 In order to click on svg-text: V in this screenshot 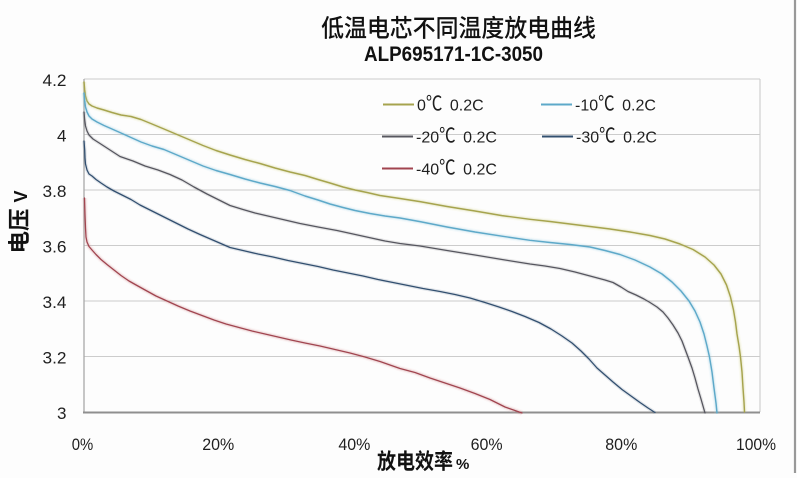, I will do `click(21, 196)`.